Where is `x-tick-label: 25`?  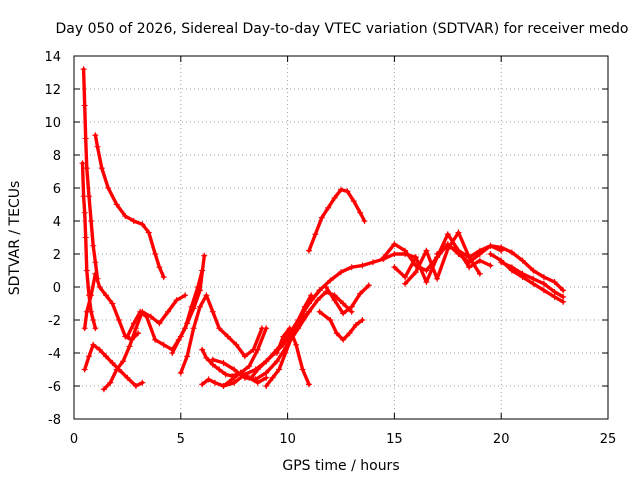 x-tick-label: 25 is located at coordinates (608, 439).